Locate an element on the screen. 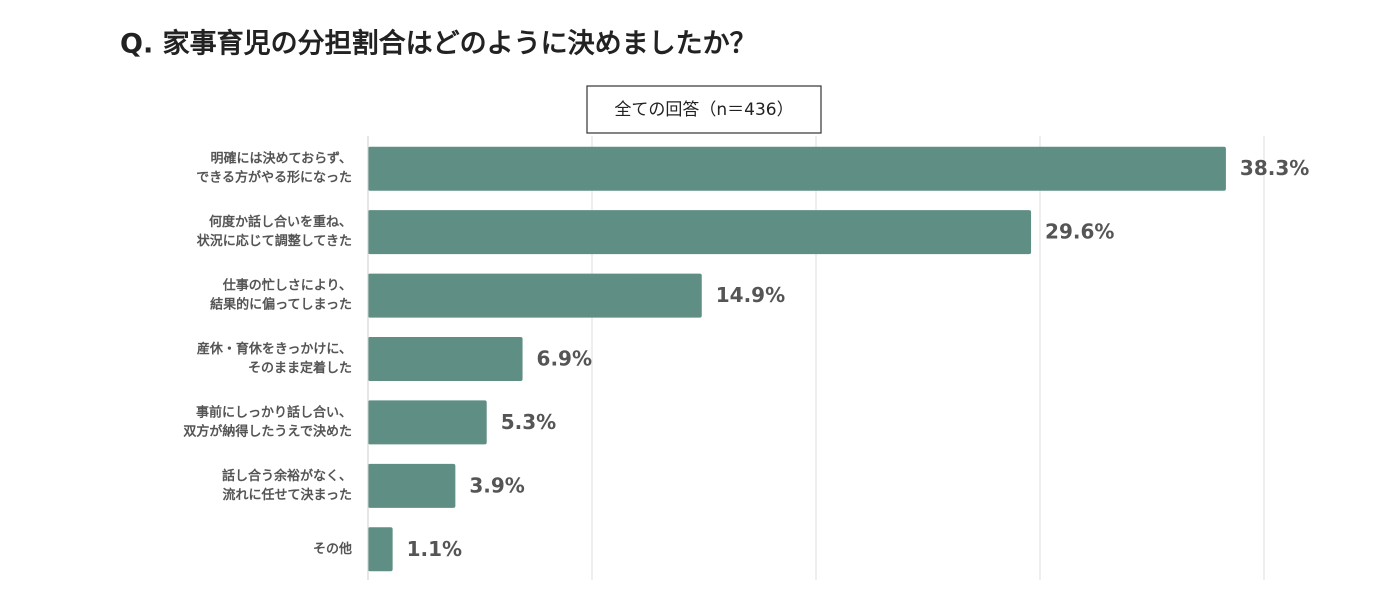 This screenshot has width=1400, height=600. chart-title: Q. 家事育児の分担割合はどのように決めましたか？ is located at coordinates (438, 44).